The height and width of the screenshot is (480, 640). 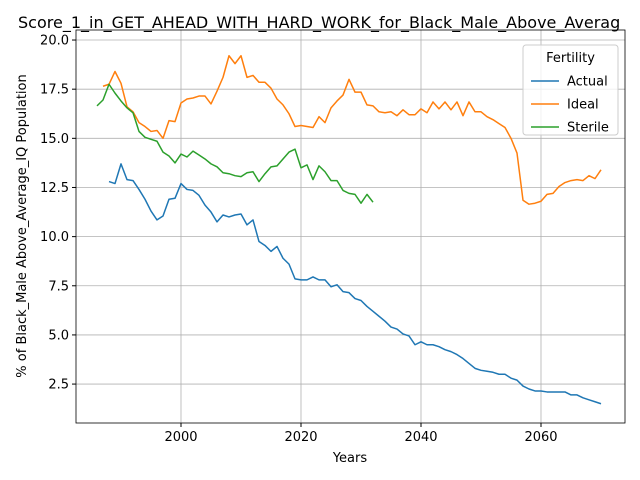 What do you see at coordinates (583, 105) in the screenshot?
I see `legend-label: Ideal` at bounding box center [583, 105].